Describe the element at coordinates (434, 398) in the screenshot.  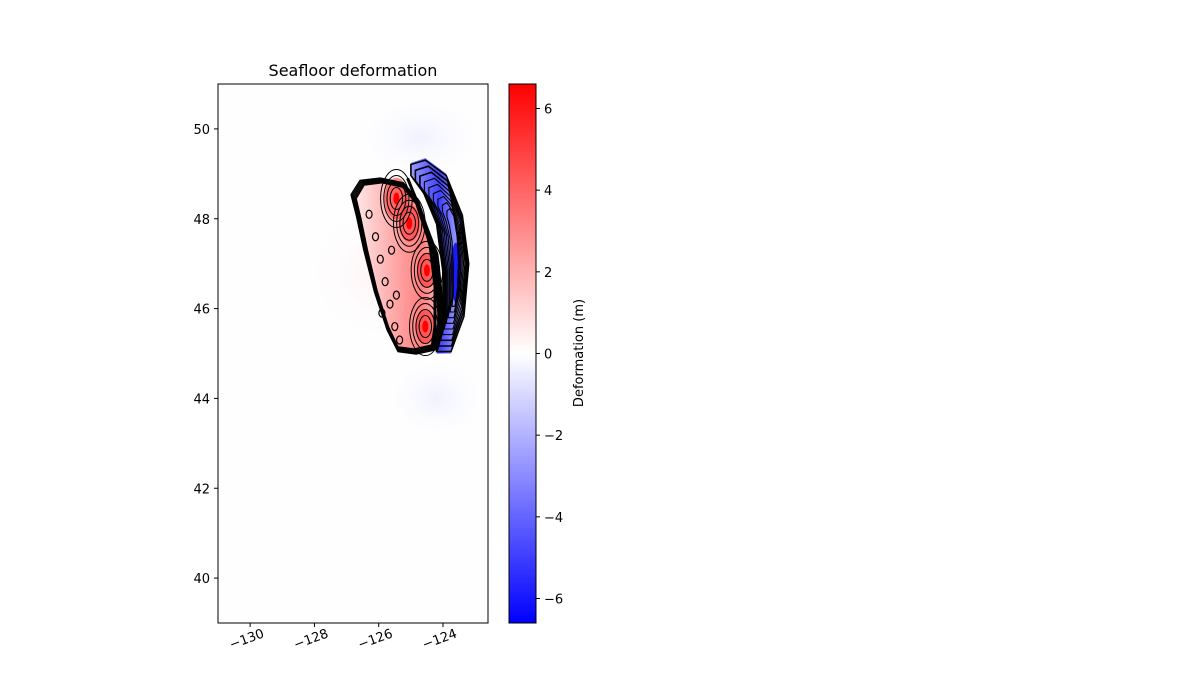
I see `subsidence-halo-south` at that location.